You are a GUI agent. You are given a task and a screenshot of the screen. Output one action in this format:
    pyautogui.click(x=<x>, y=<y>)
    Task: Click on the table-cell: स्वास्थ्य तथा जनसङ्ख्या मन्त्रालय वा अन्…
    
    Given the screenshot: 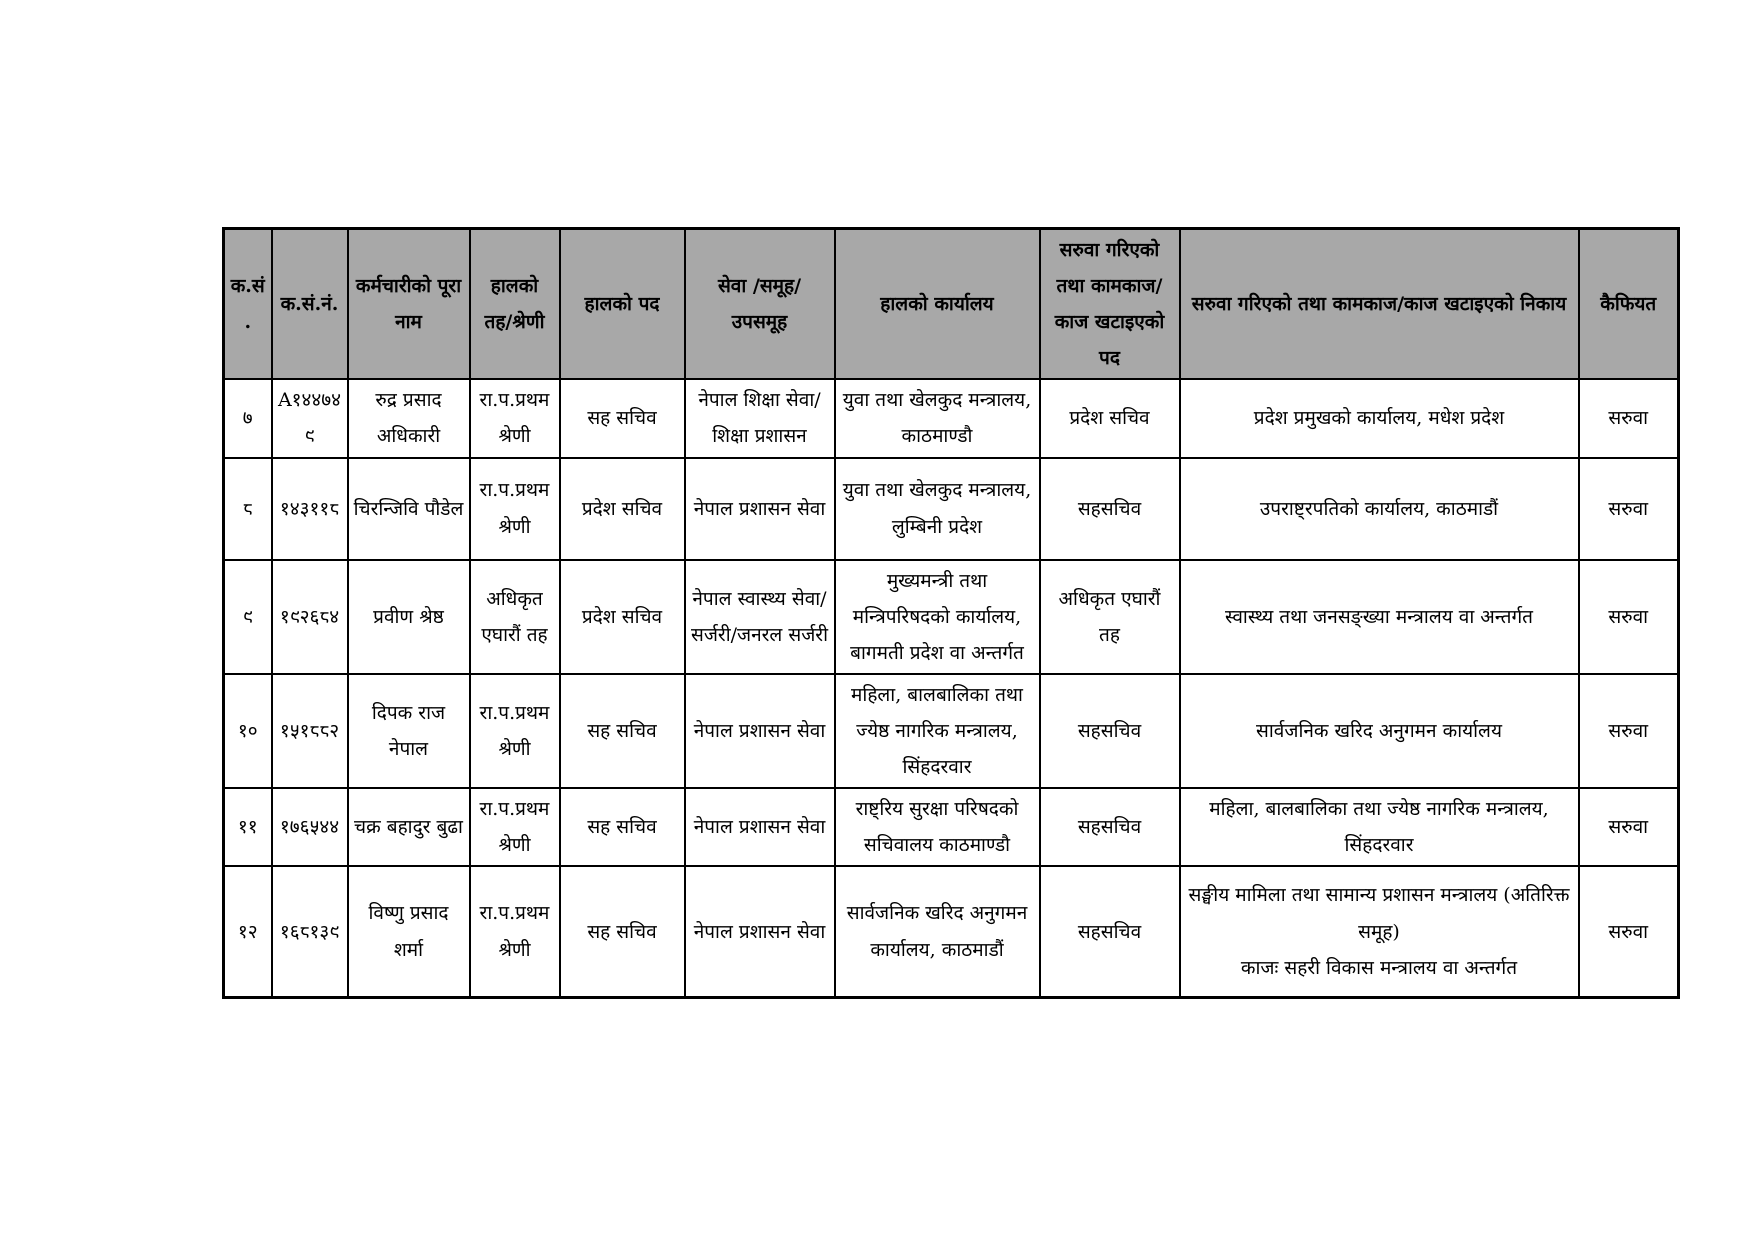 What is the action you would take?
    pyautogui.click(x=1379, y=616)
    